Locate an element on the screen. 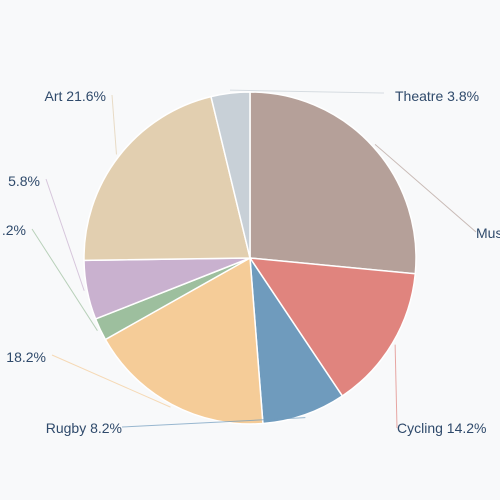  slice-label: 18.2% is located at coordinates (26, 357).